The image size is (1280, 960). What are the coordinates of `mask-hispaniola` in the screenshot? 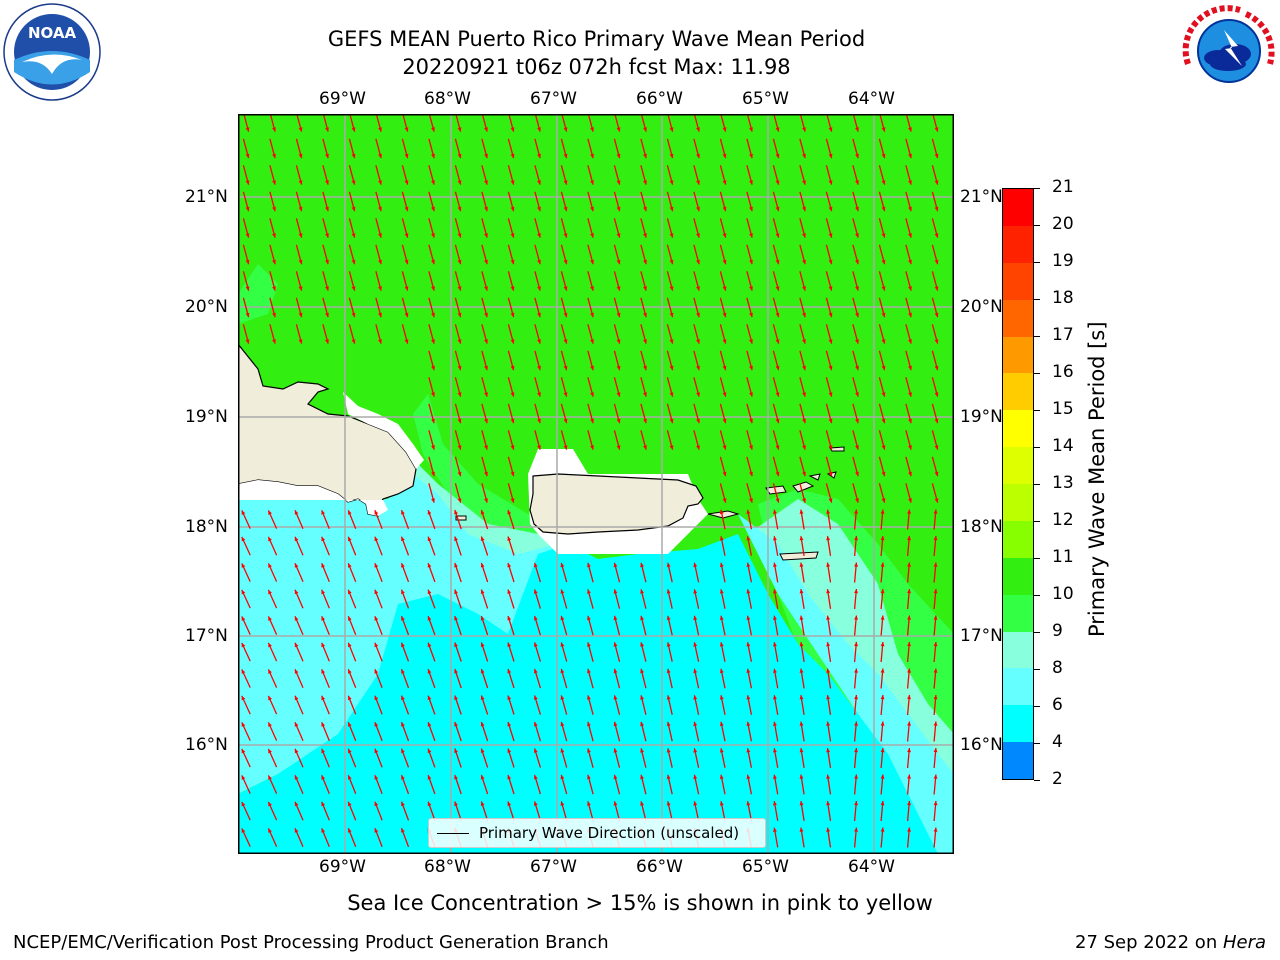 It's located at (331, 454).